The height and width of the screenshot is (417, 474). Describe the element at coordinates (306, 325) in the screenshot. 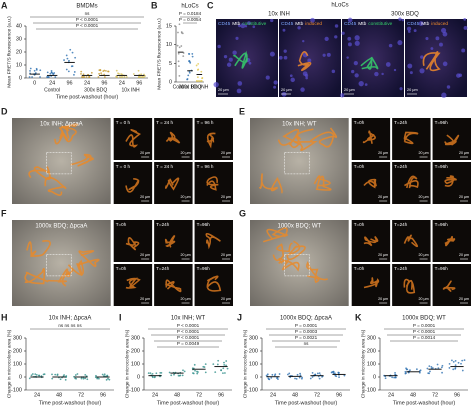

I see `annotation: P = 0.0001` at that location.